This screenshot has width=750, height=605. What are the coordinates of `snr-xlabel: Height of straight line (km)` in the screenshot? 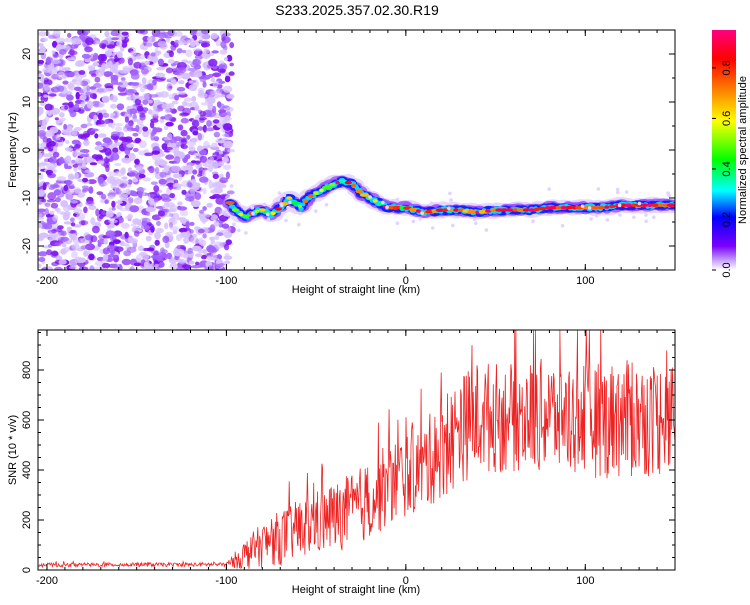 It's located at (356, 590).